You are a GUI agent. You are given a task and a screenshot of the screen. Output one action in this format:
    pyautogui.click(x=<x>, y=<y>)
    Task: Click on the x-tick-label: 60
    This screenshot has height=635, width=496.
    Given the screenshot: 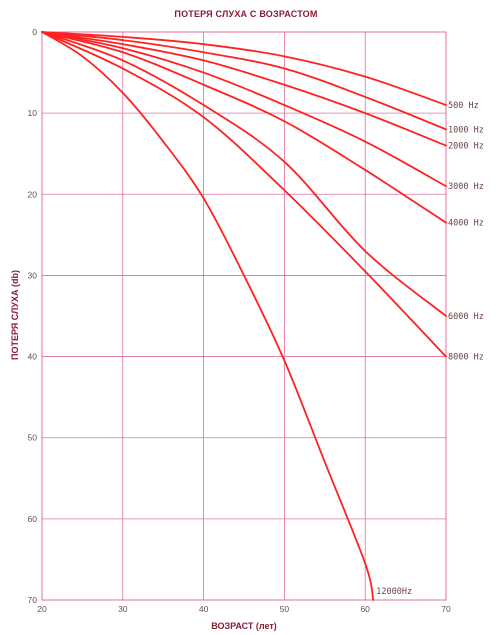 What is the action you would take?
    pyautogui.click(x=365, y=609)
    